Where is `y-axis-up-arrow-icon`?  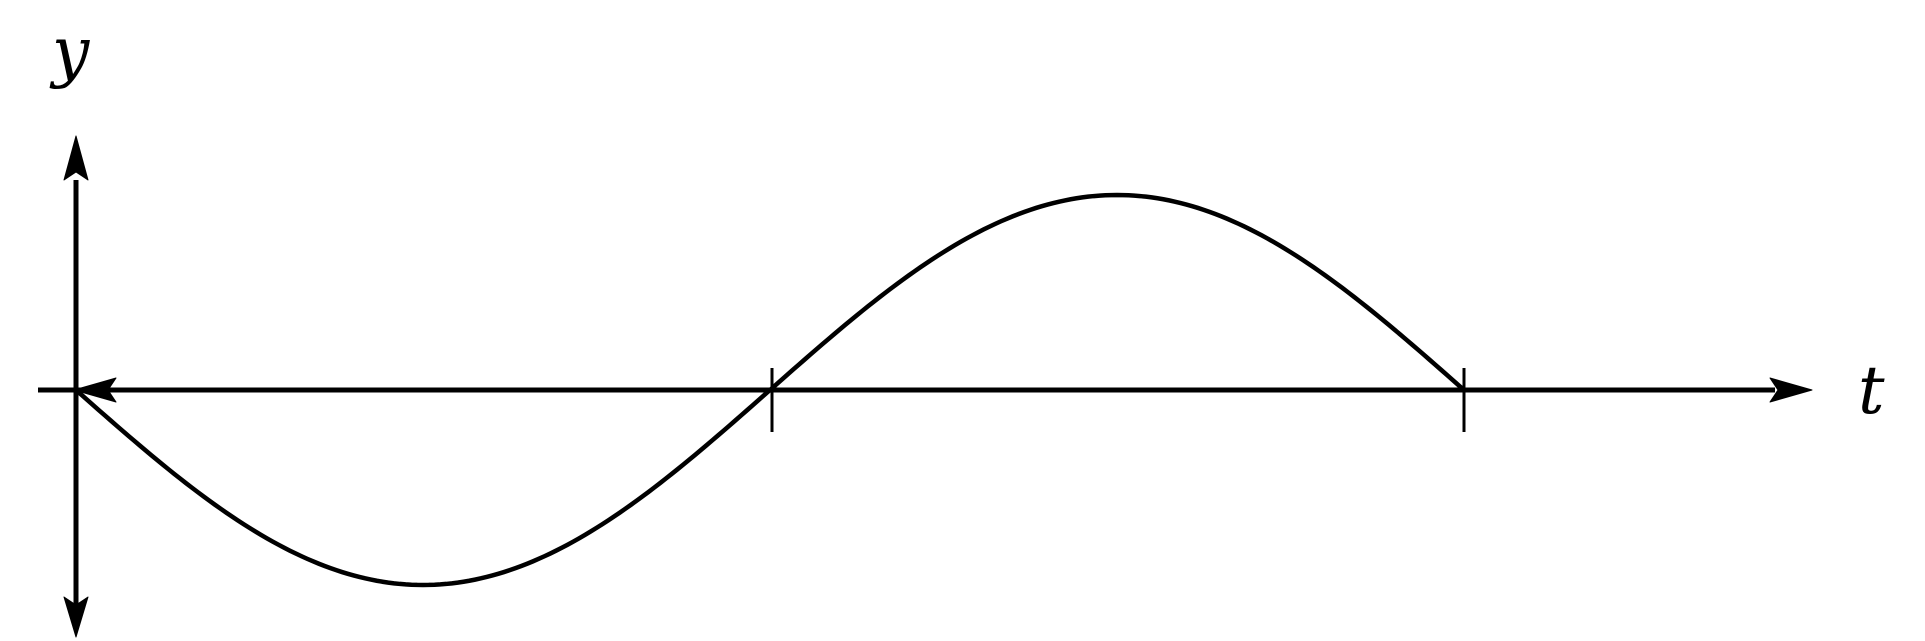
y-axis-up-arrow-icon is located at coordinates (76, 158).